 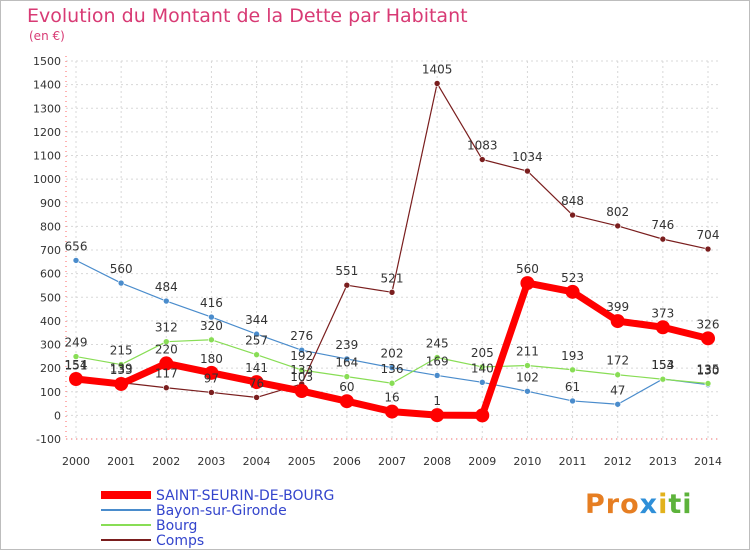 What do you see at coordinates (527, 352) in the screenshot?
I see `data-label: 211` at bounding box center [527, 352].